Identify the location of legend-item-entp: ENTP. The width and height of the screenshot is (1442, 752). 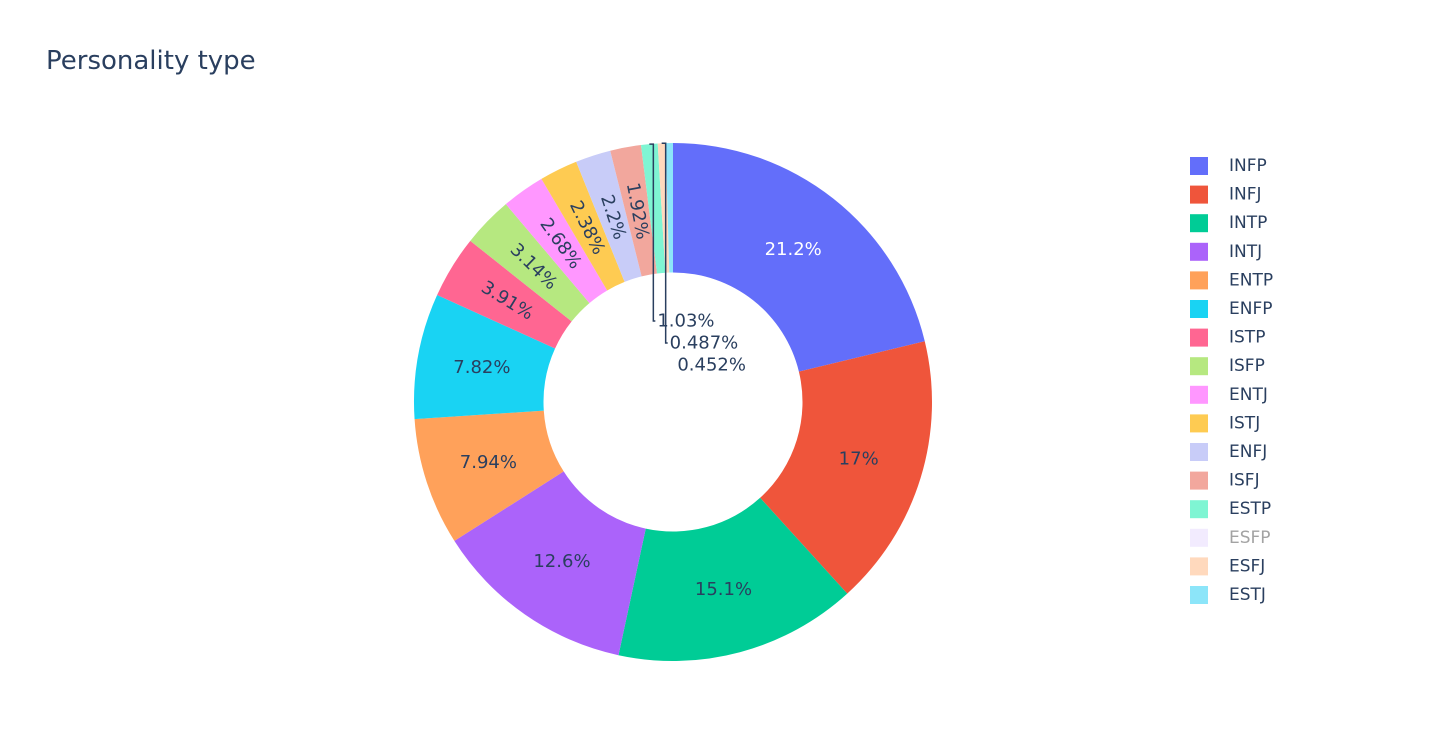
(1231, 280).